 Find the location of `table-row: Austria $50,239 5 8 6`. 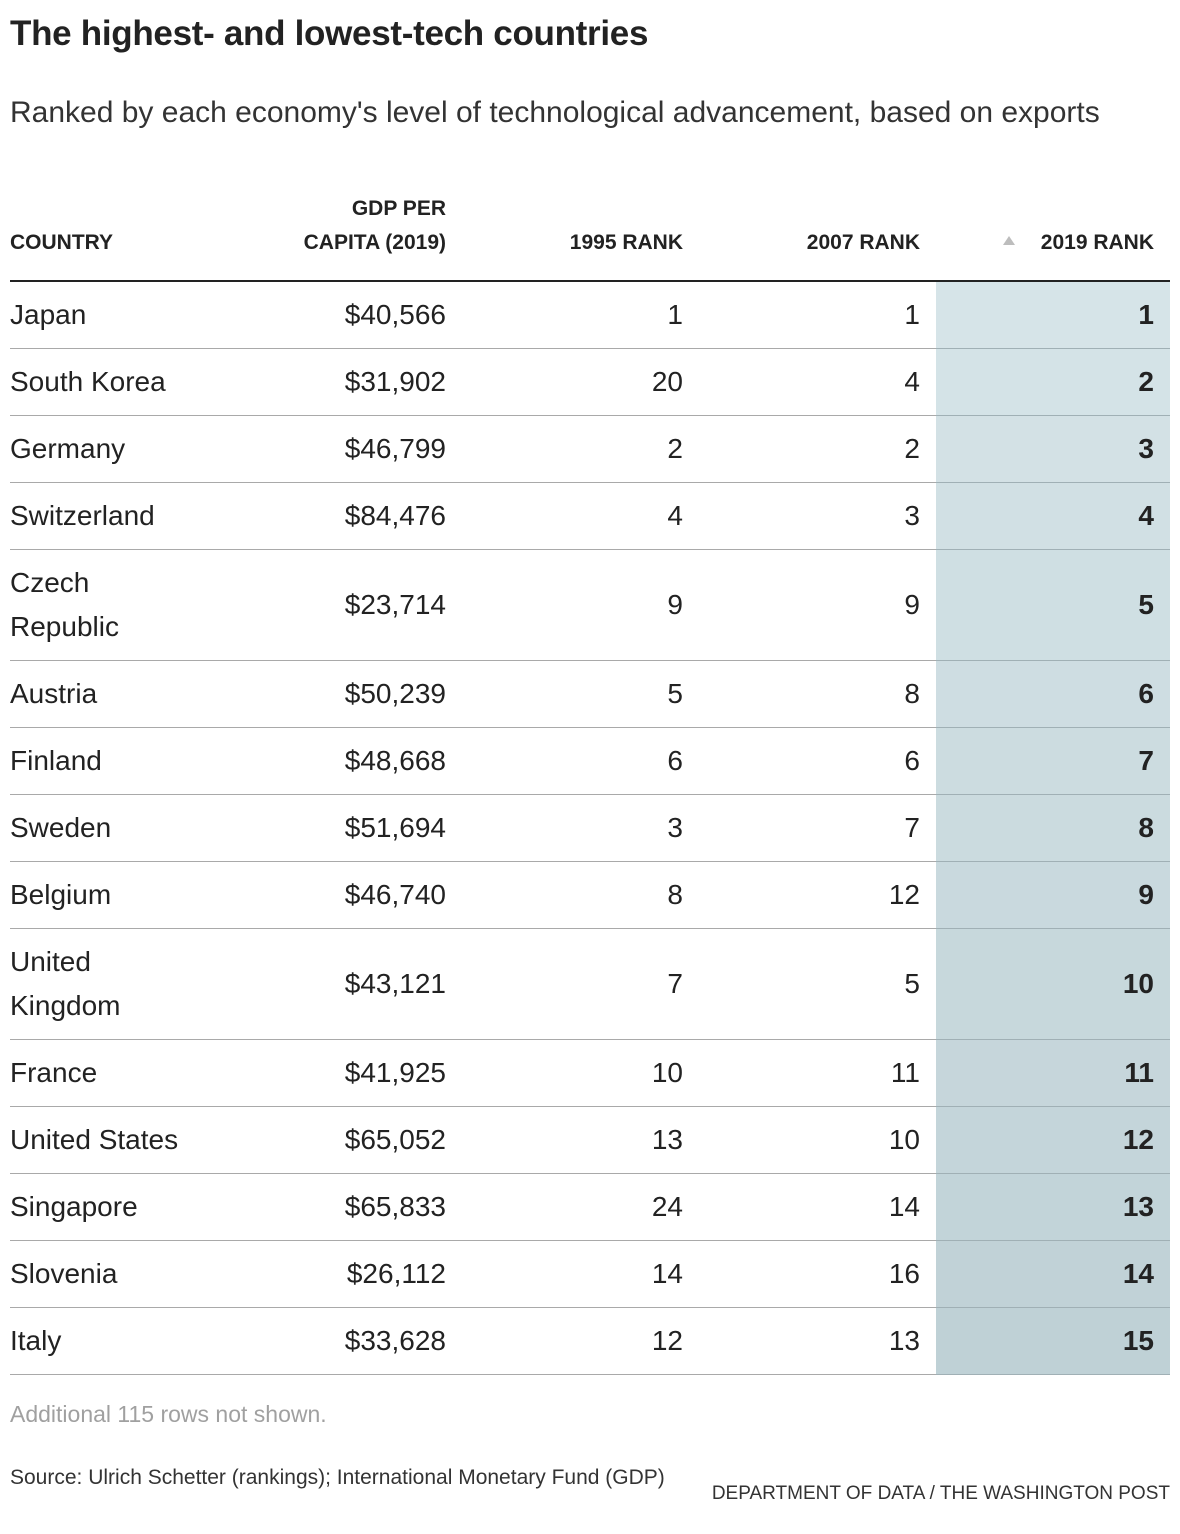

table-row: Austria $50,239 5 8 6 is located at coordinates (590, 694).